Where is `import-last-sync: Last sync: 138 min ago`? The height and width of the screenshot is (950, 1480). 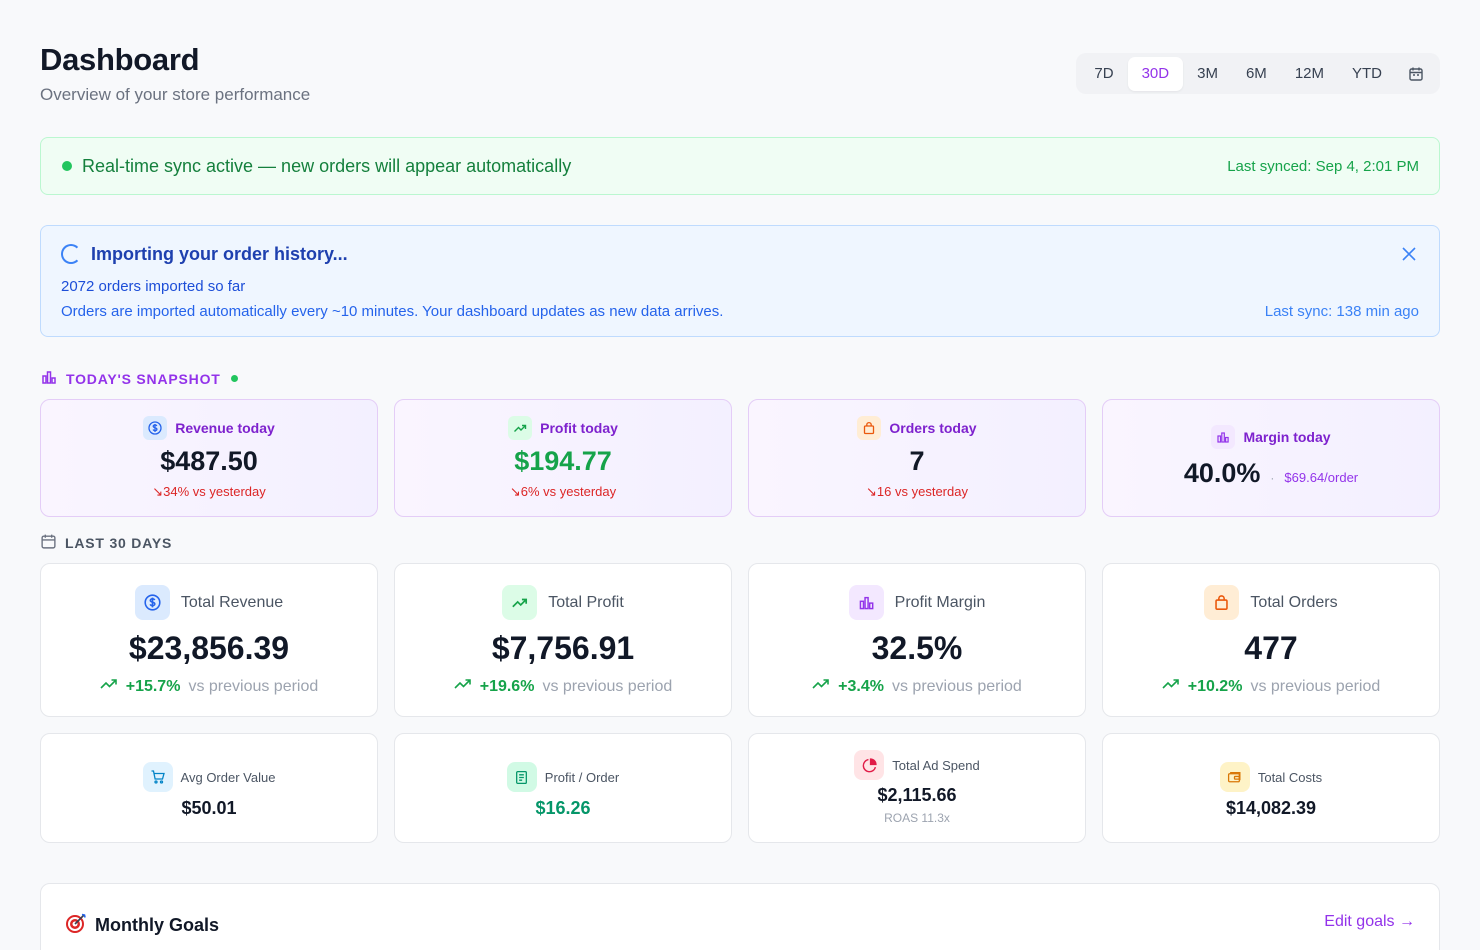
import-last-sync: Last sync: 138 min ago is located at coordinates (1341, 311).